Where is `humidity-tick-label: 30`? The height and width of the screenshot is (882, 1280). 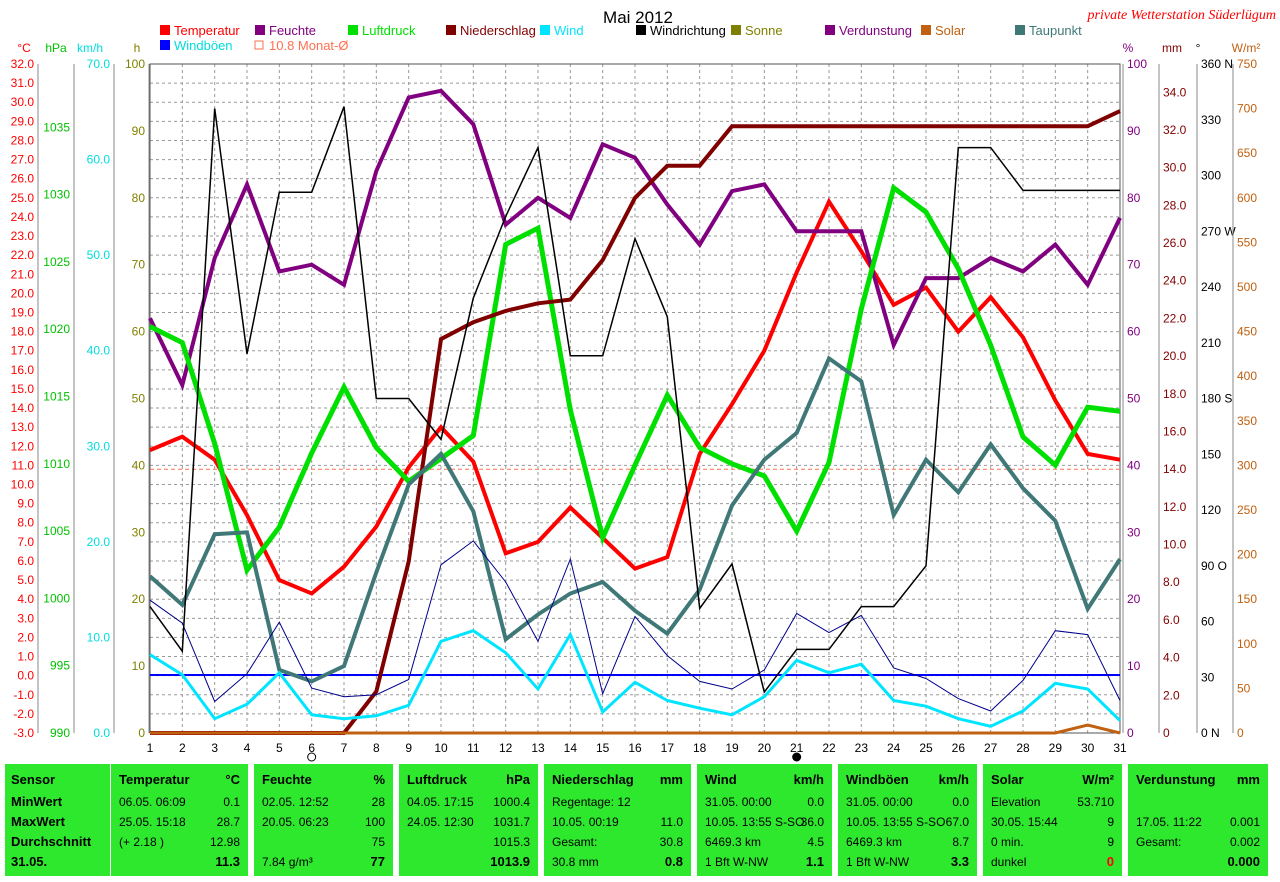
humidity-tick-label: 30 is located at coordinates (1134, 532).